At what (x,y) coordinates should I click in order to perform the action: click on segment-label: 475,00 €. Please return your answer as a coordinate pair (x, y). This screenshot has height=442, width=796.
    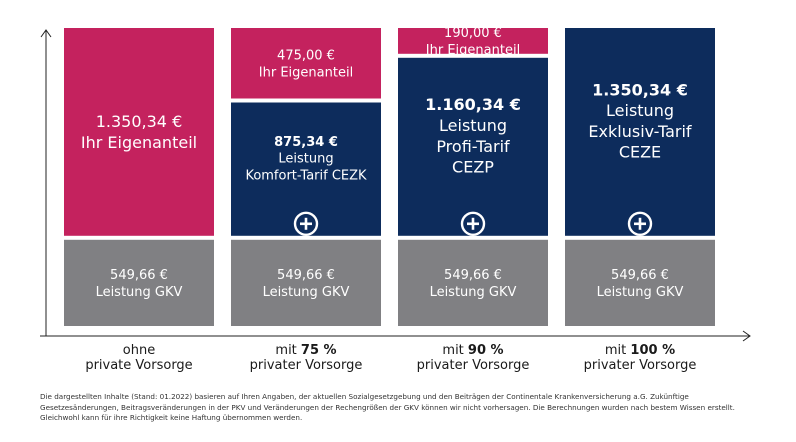
    Looking at the image, I should click on (306, 55).